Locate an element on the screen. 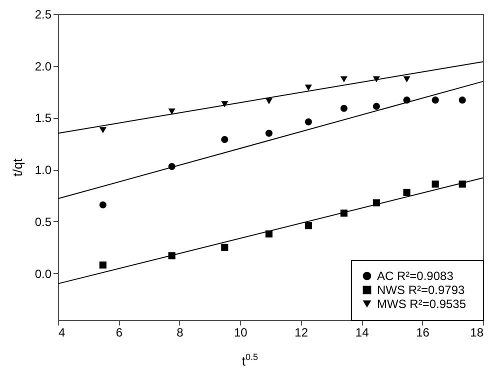  y-tick-label: 2.0 is located at coordinates (43, 66).